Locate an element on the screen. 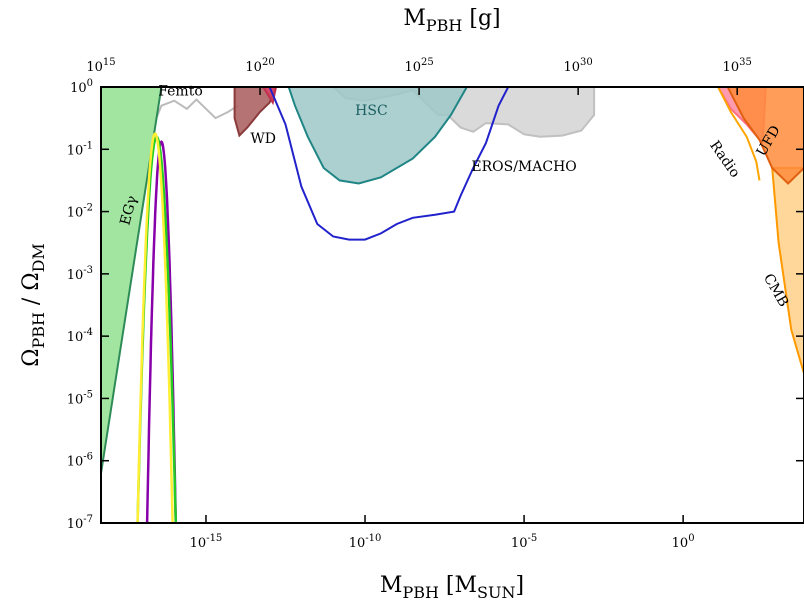  region-cmb is located at coordinates (787, 270).